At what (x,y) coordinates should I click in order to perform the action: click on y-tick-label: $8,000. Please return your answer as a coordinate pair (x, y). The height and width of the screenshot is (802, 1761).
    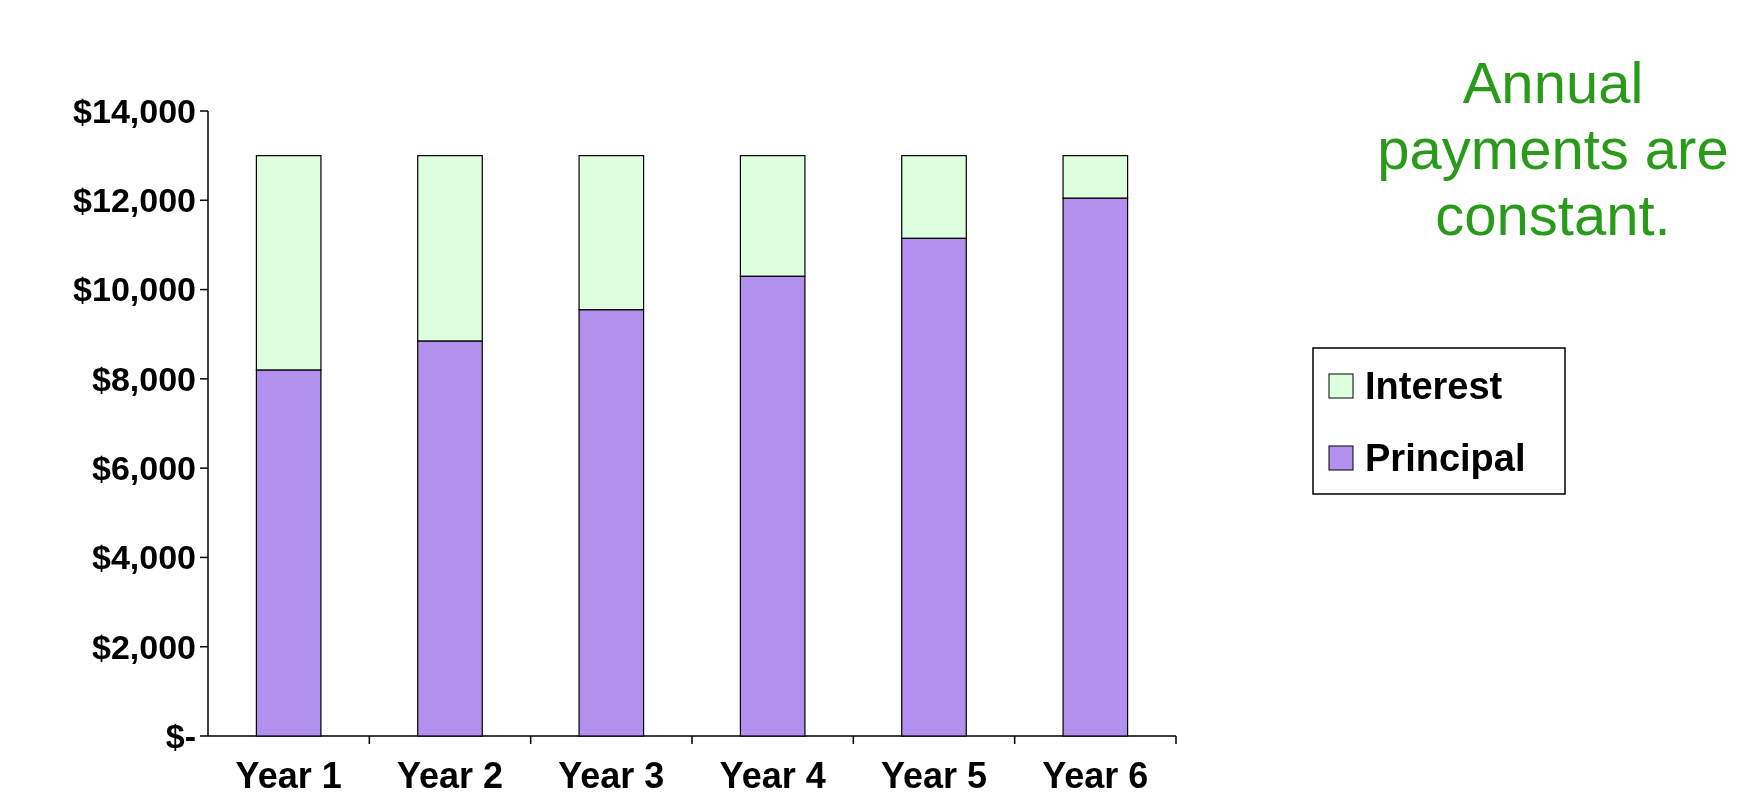
    Looking at the image, I should click on (144, 378).